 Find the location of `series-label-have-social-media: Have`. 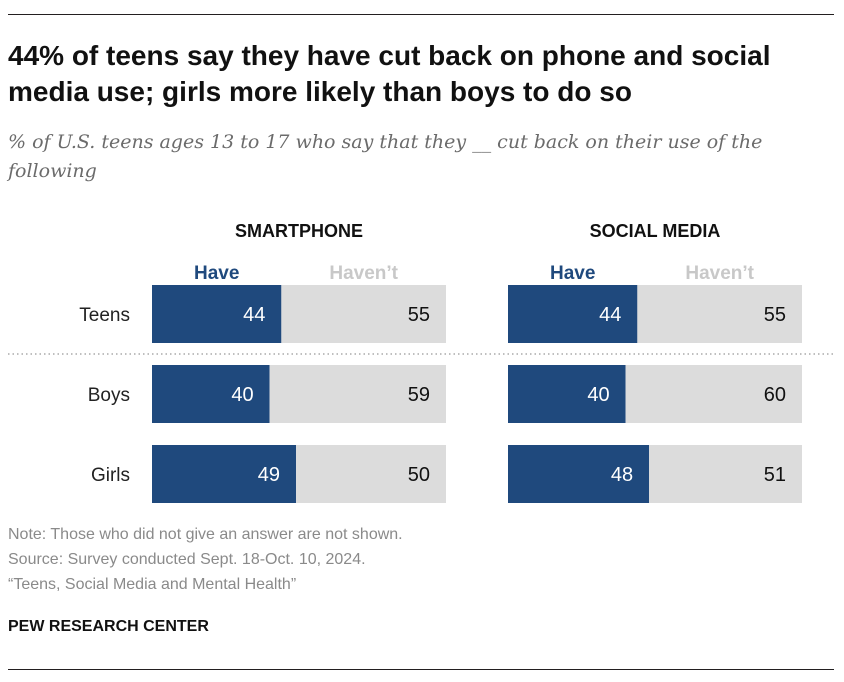

series-label-have-social-media: Have is located at coordinates (572, 273).